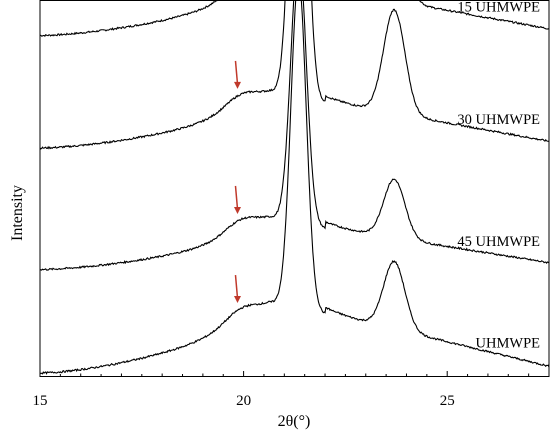  Describe the element at coordinates (17, 213) in the screenshot. I see `y-axis-label: Intensity` at that location.